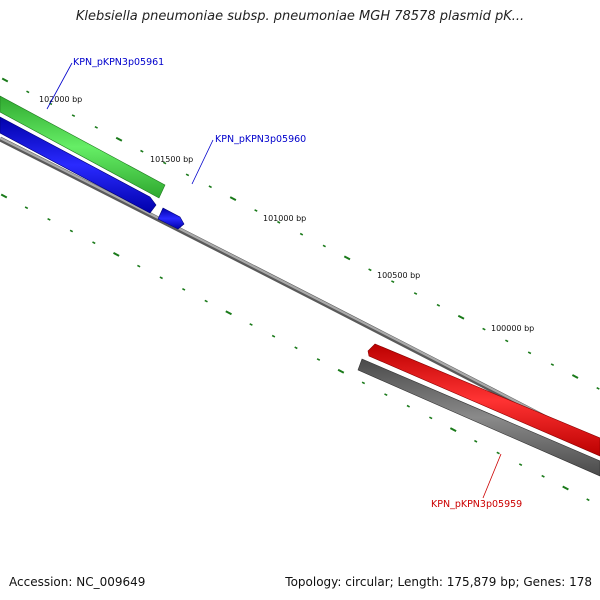 This screenshot has width=600, height=600. I want to click on leader-line-KPN_pKPN3p05961, so click(59, 86).